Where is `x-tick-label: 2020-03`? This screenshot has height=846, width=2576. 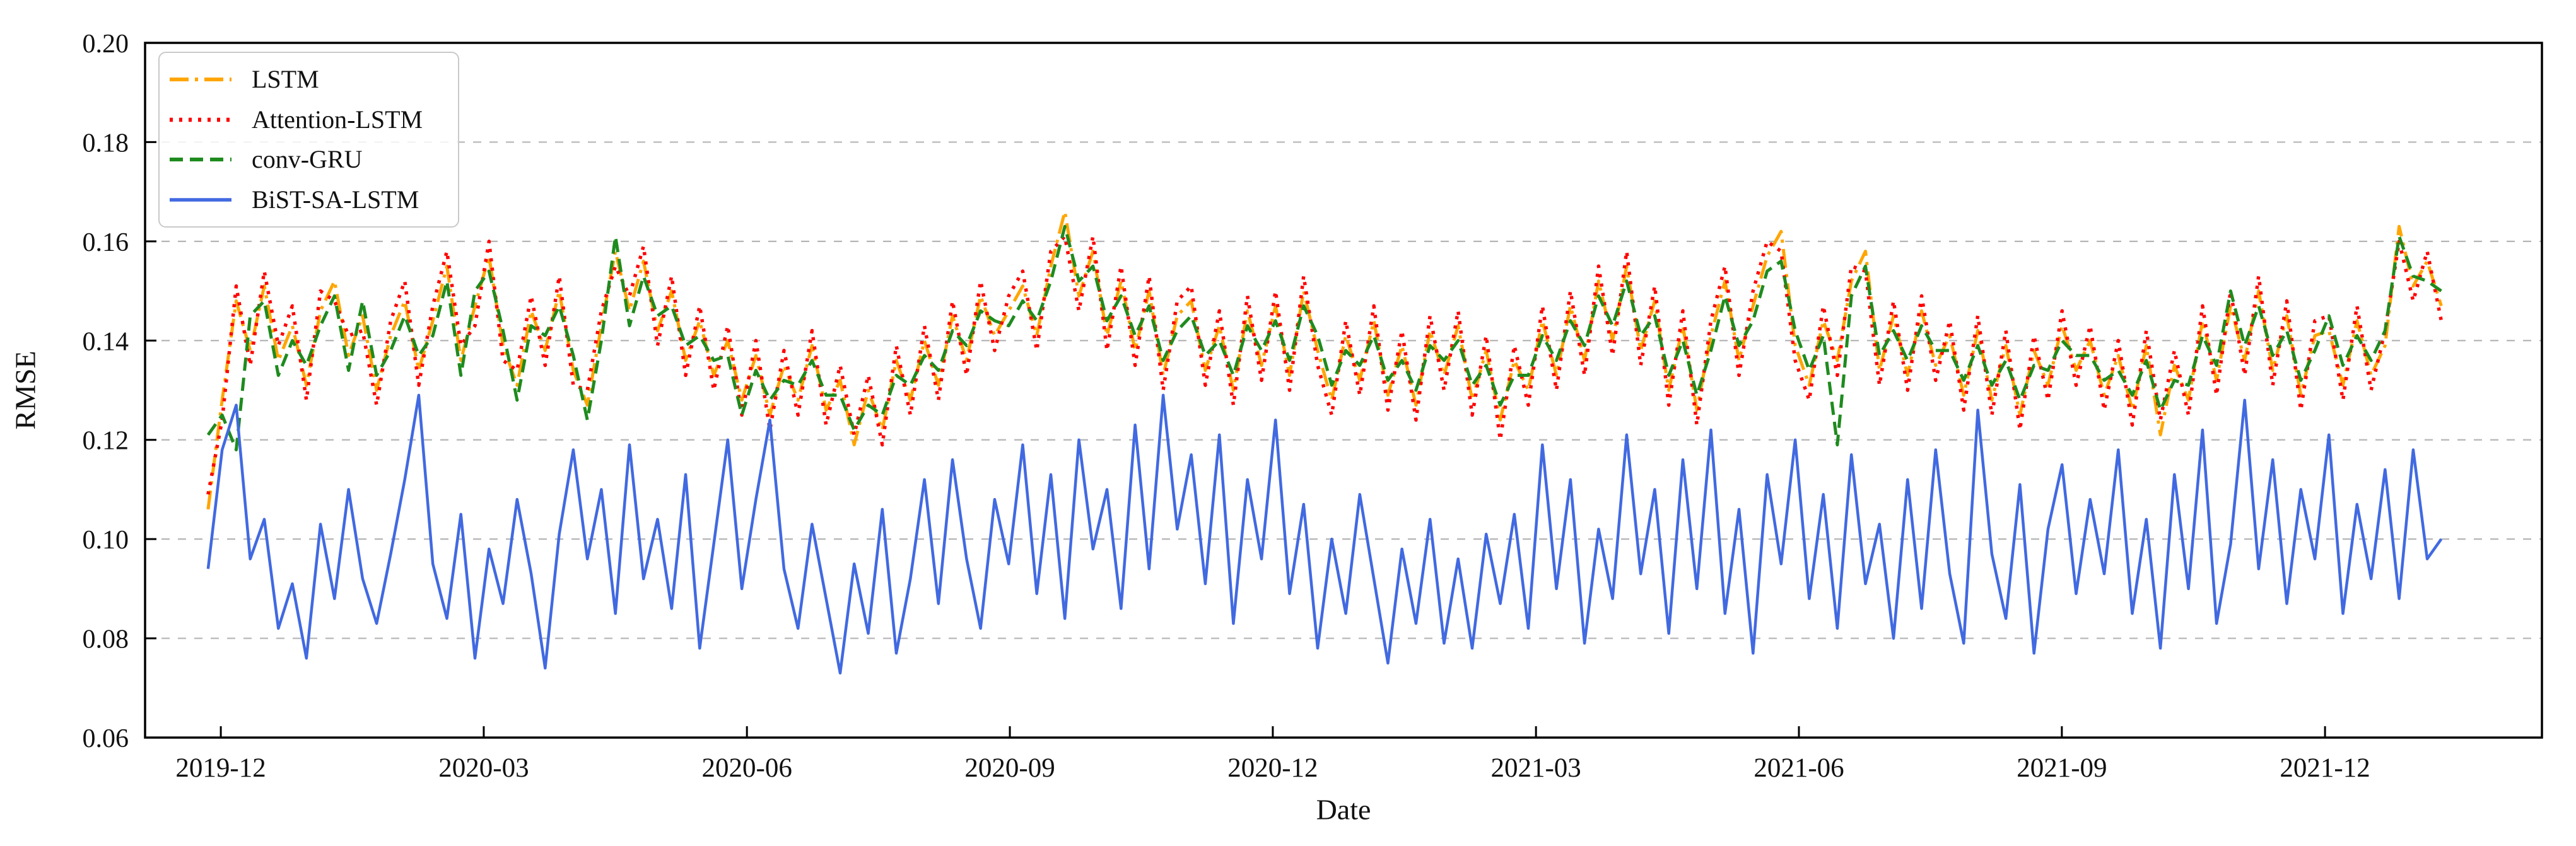
x-tick-label: 2020-03 is located at coordinates (483, 768).